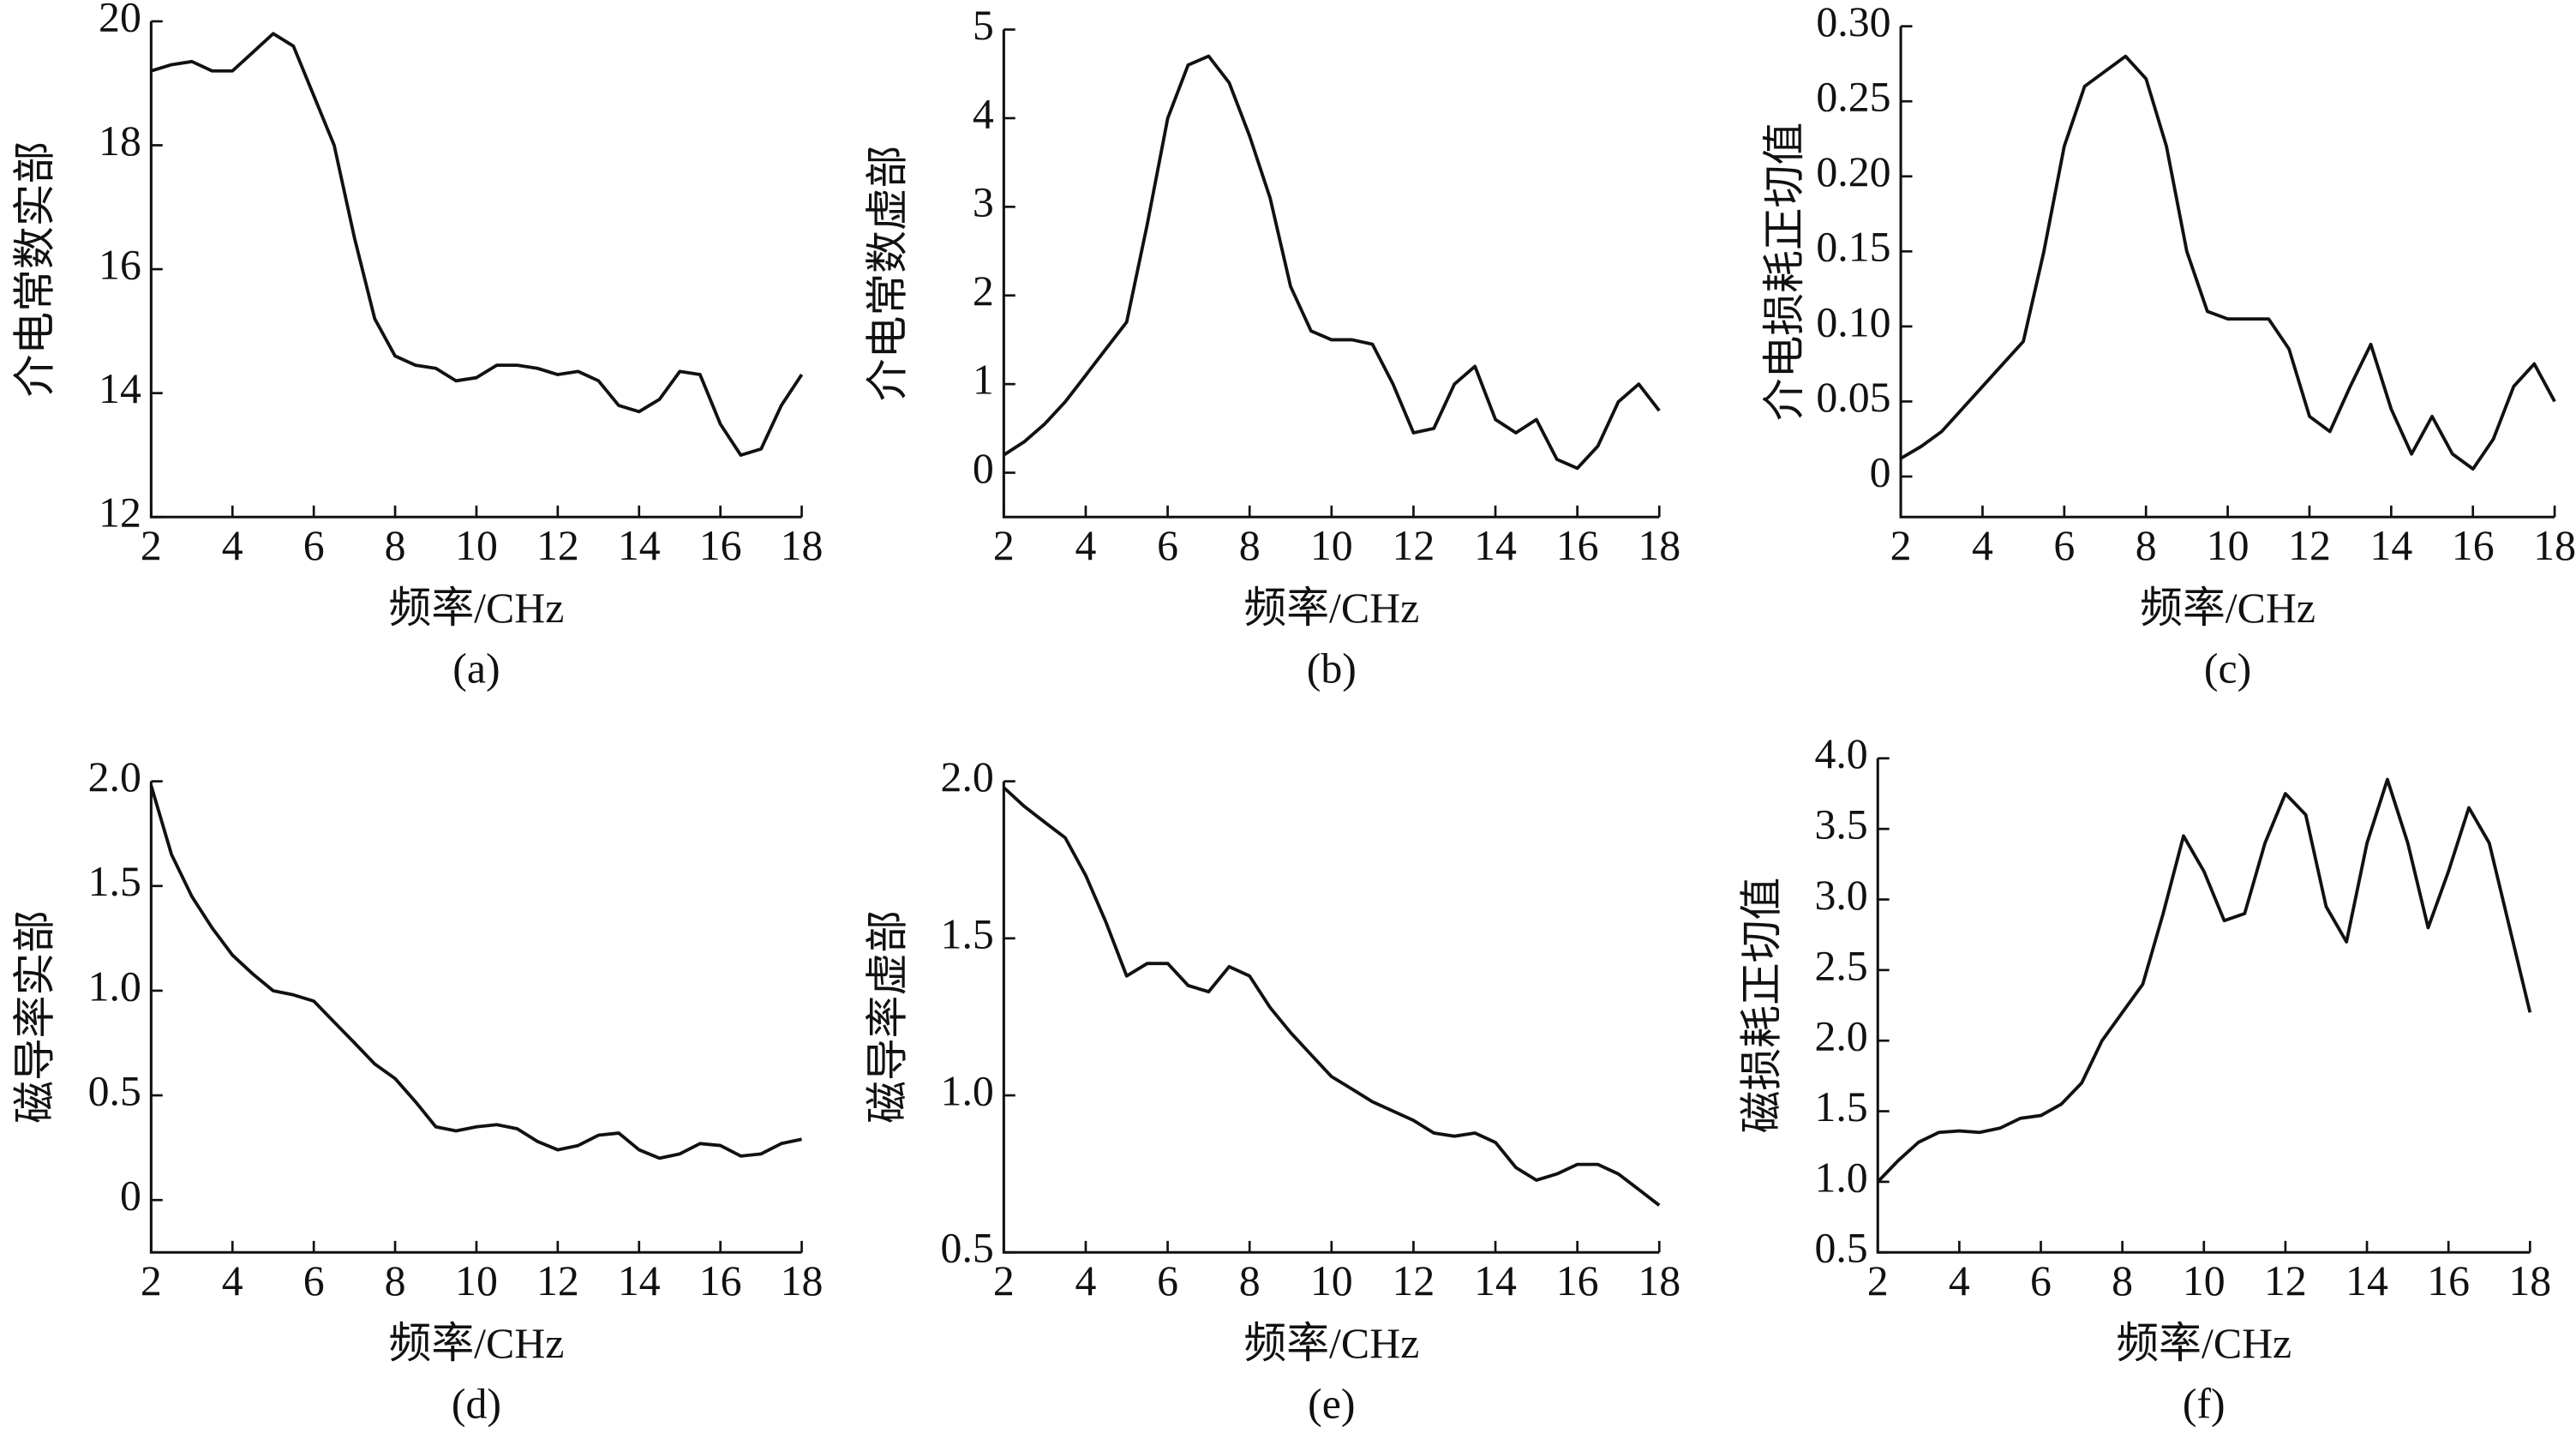 The height and width of the screenshot is (1451, 2576). I want to click on caption: (d), so click(476, 1404).